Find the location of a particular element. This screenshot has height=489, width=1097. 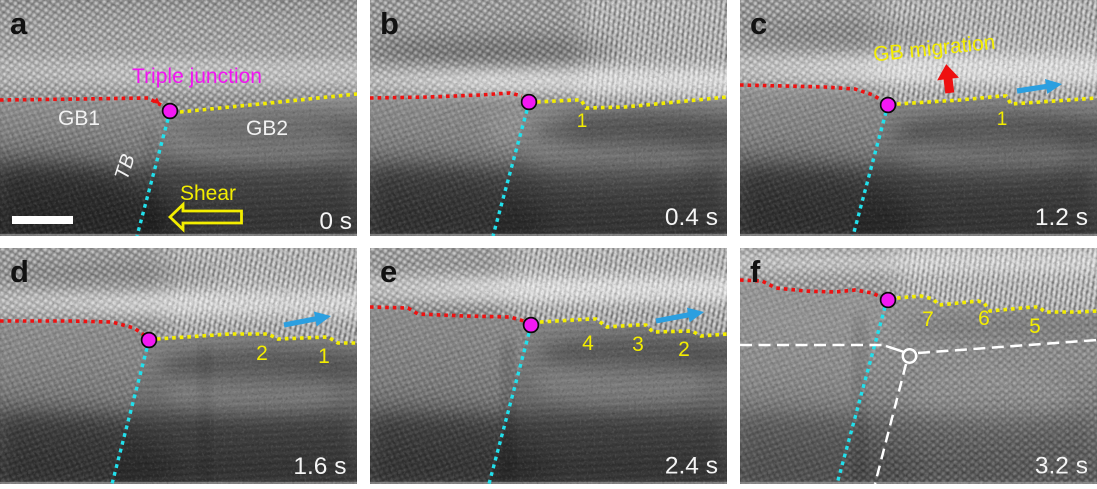

svg-text: Shear is located at coordinates (208, 193).